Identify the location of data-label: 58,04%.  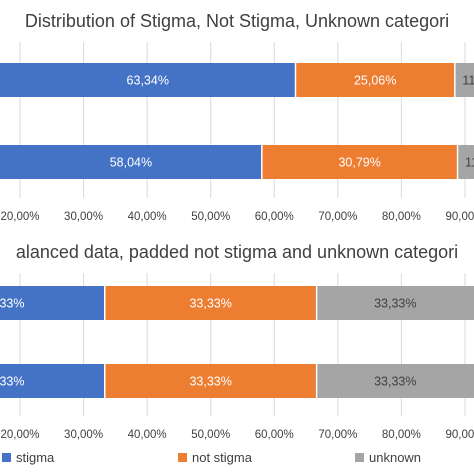
(131, 163).